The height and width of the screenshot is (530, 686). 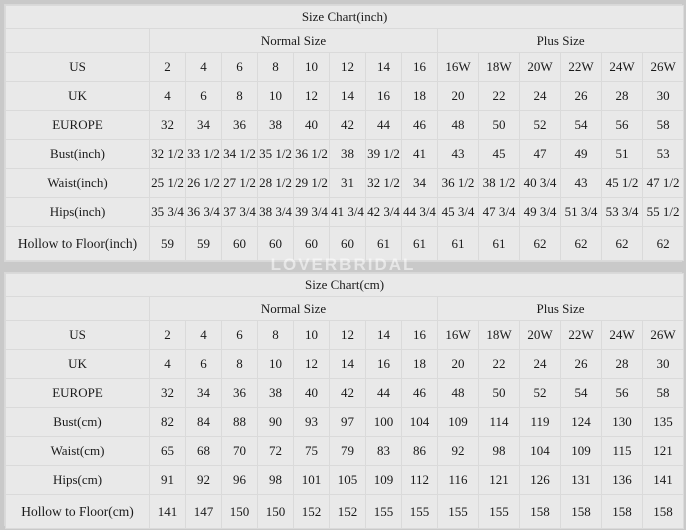 What do you see at coordinates (203, 154) in the screenshot?
I see `value-cell: 33 1/2` at bounding box center [203, 154].